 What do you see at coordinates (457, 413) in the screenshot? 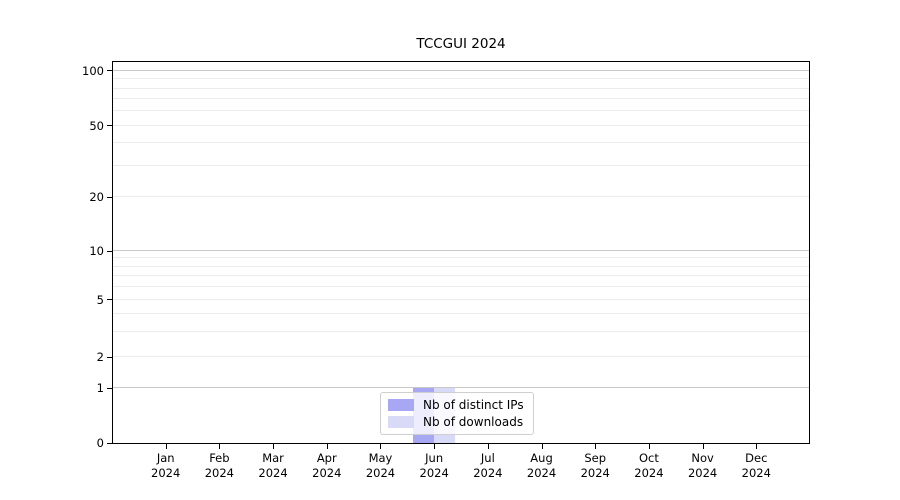
I see `legend: Nb of distinct IPs Nb of downloads` at bounding box center [457, 413].